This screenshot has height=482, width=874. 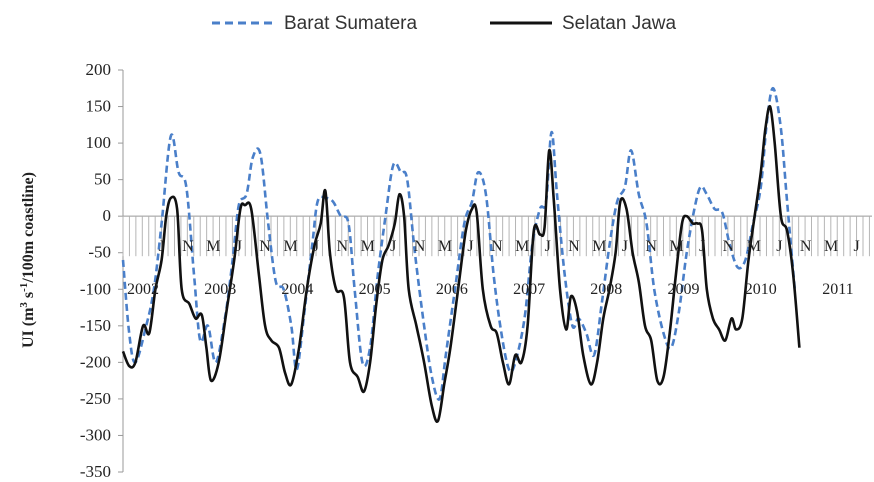 I want to click on y-tick-label: 100, so click(x=99, y=142).